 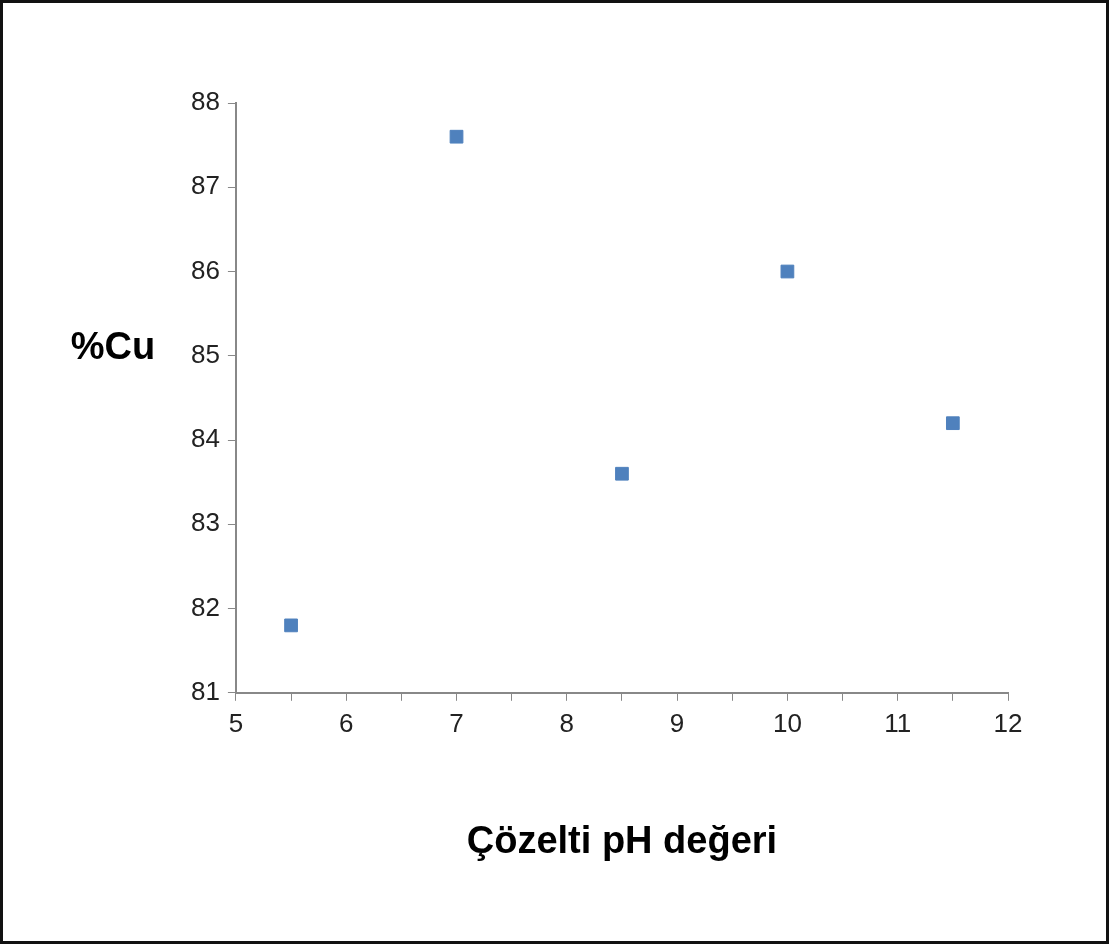 What do you see at coordinates (236, 722) in the screenshot?
I see `x-tick-label: 5` at bounding box center [236, 722].